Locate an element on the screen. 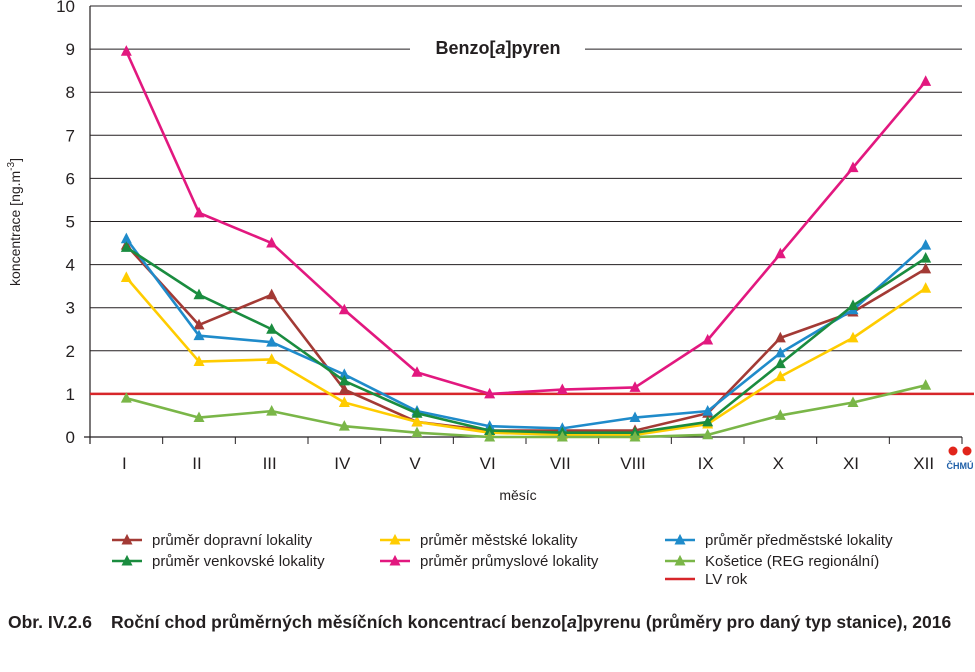  legend-item: průměr venkovské lokality is located at coordinates (218, 561).